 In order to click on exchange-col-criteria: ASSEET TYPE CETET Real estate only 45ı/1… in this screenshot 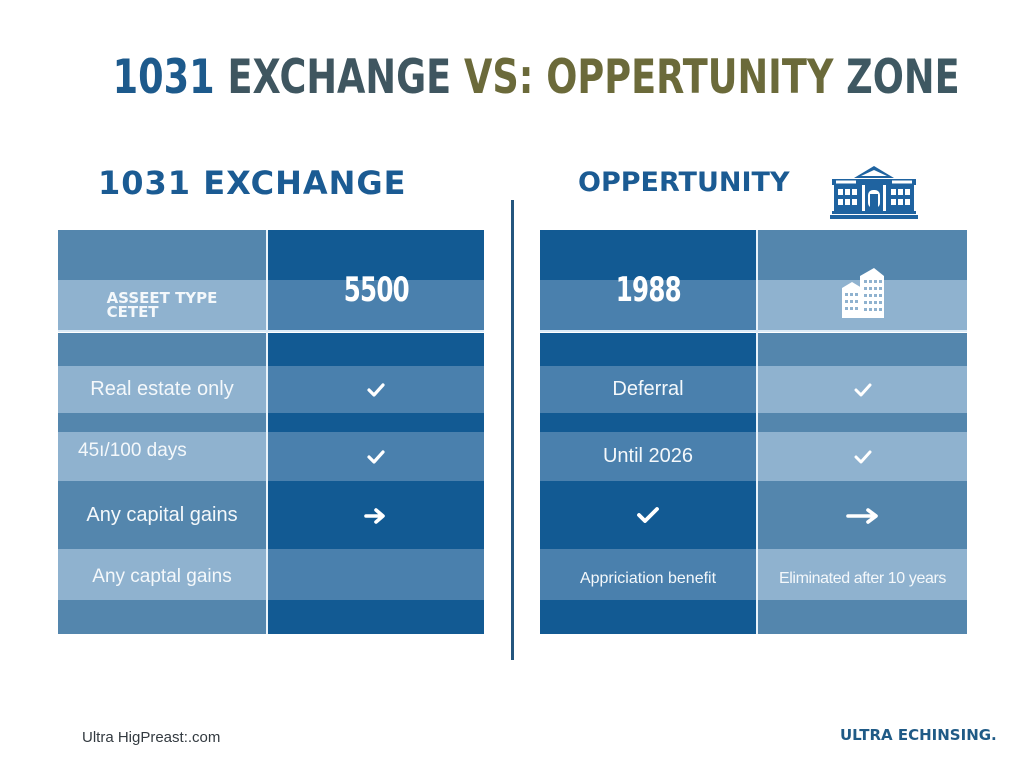, I will do `click(162, 432)`.